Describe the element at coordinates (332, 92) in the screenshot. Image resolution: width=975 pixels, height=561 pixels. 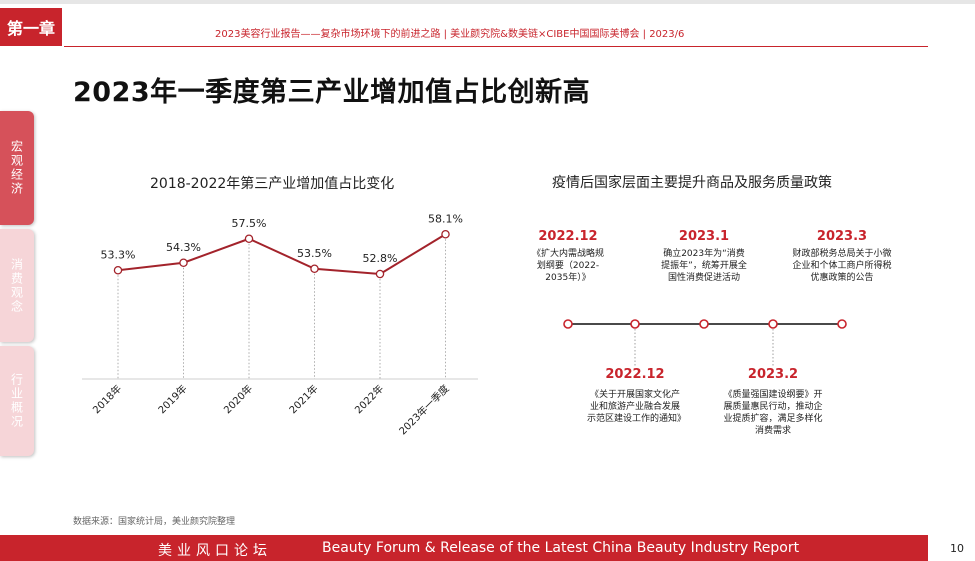
I see `page-title: 2023年一季度第三产业增加值占比创新高` at that location.